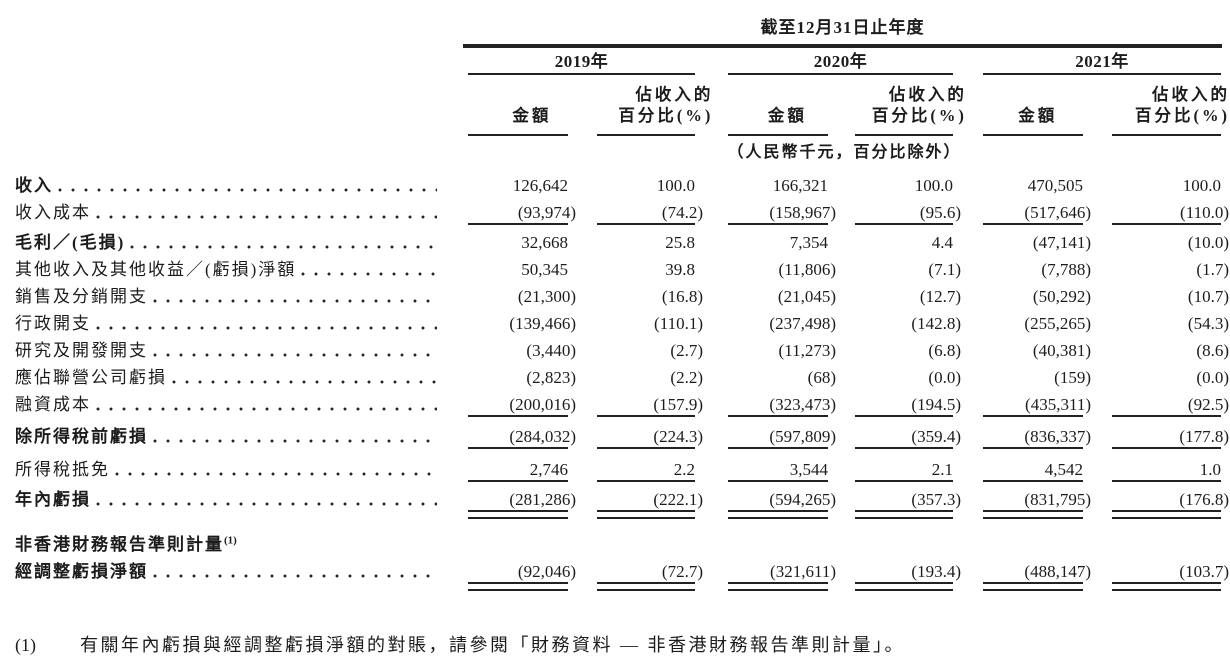  I want to click on pct-2020: 100.0, so click(933, 185).